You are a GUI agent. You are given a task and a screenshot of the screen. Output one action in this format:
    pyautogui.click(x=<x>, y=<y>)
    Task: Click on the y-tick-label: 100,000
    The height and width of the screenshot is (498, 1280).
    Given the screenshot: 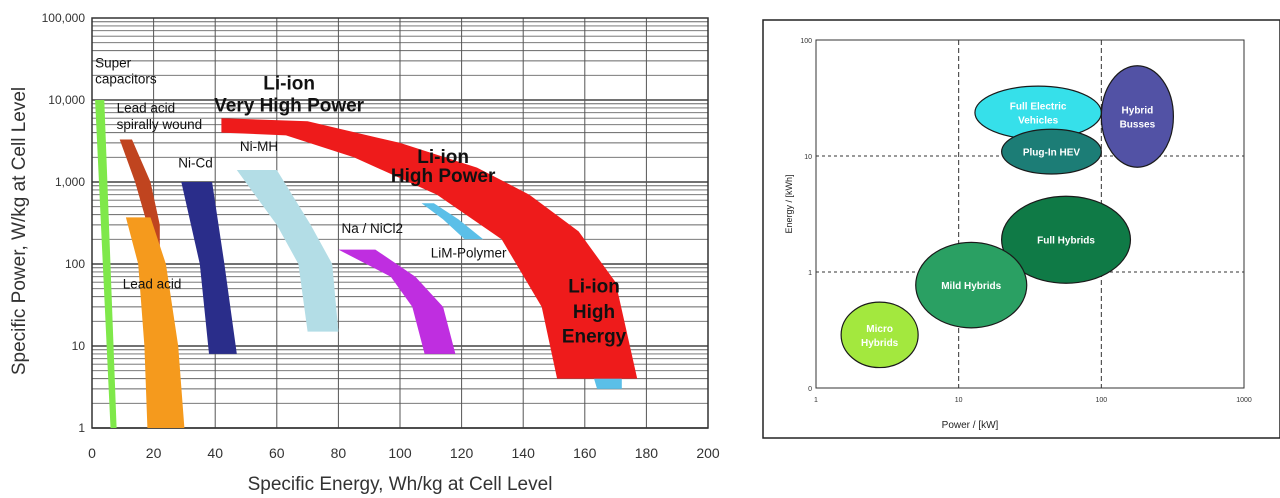 What is the action you would take?
    pyautogui.click(x=64, y=18)
    